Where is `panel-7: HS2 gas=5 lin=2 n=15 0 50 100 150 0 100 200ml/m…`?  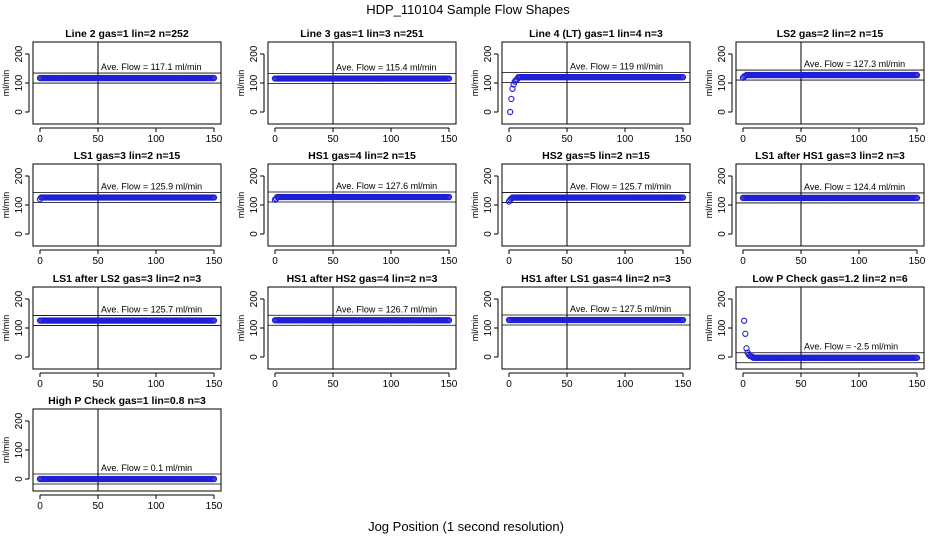
panel-7: HS2 gas=5 lin=2 n=15 0 50 100 150 0 100 200ml/m… is located at coordinates (581, 208).